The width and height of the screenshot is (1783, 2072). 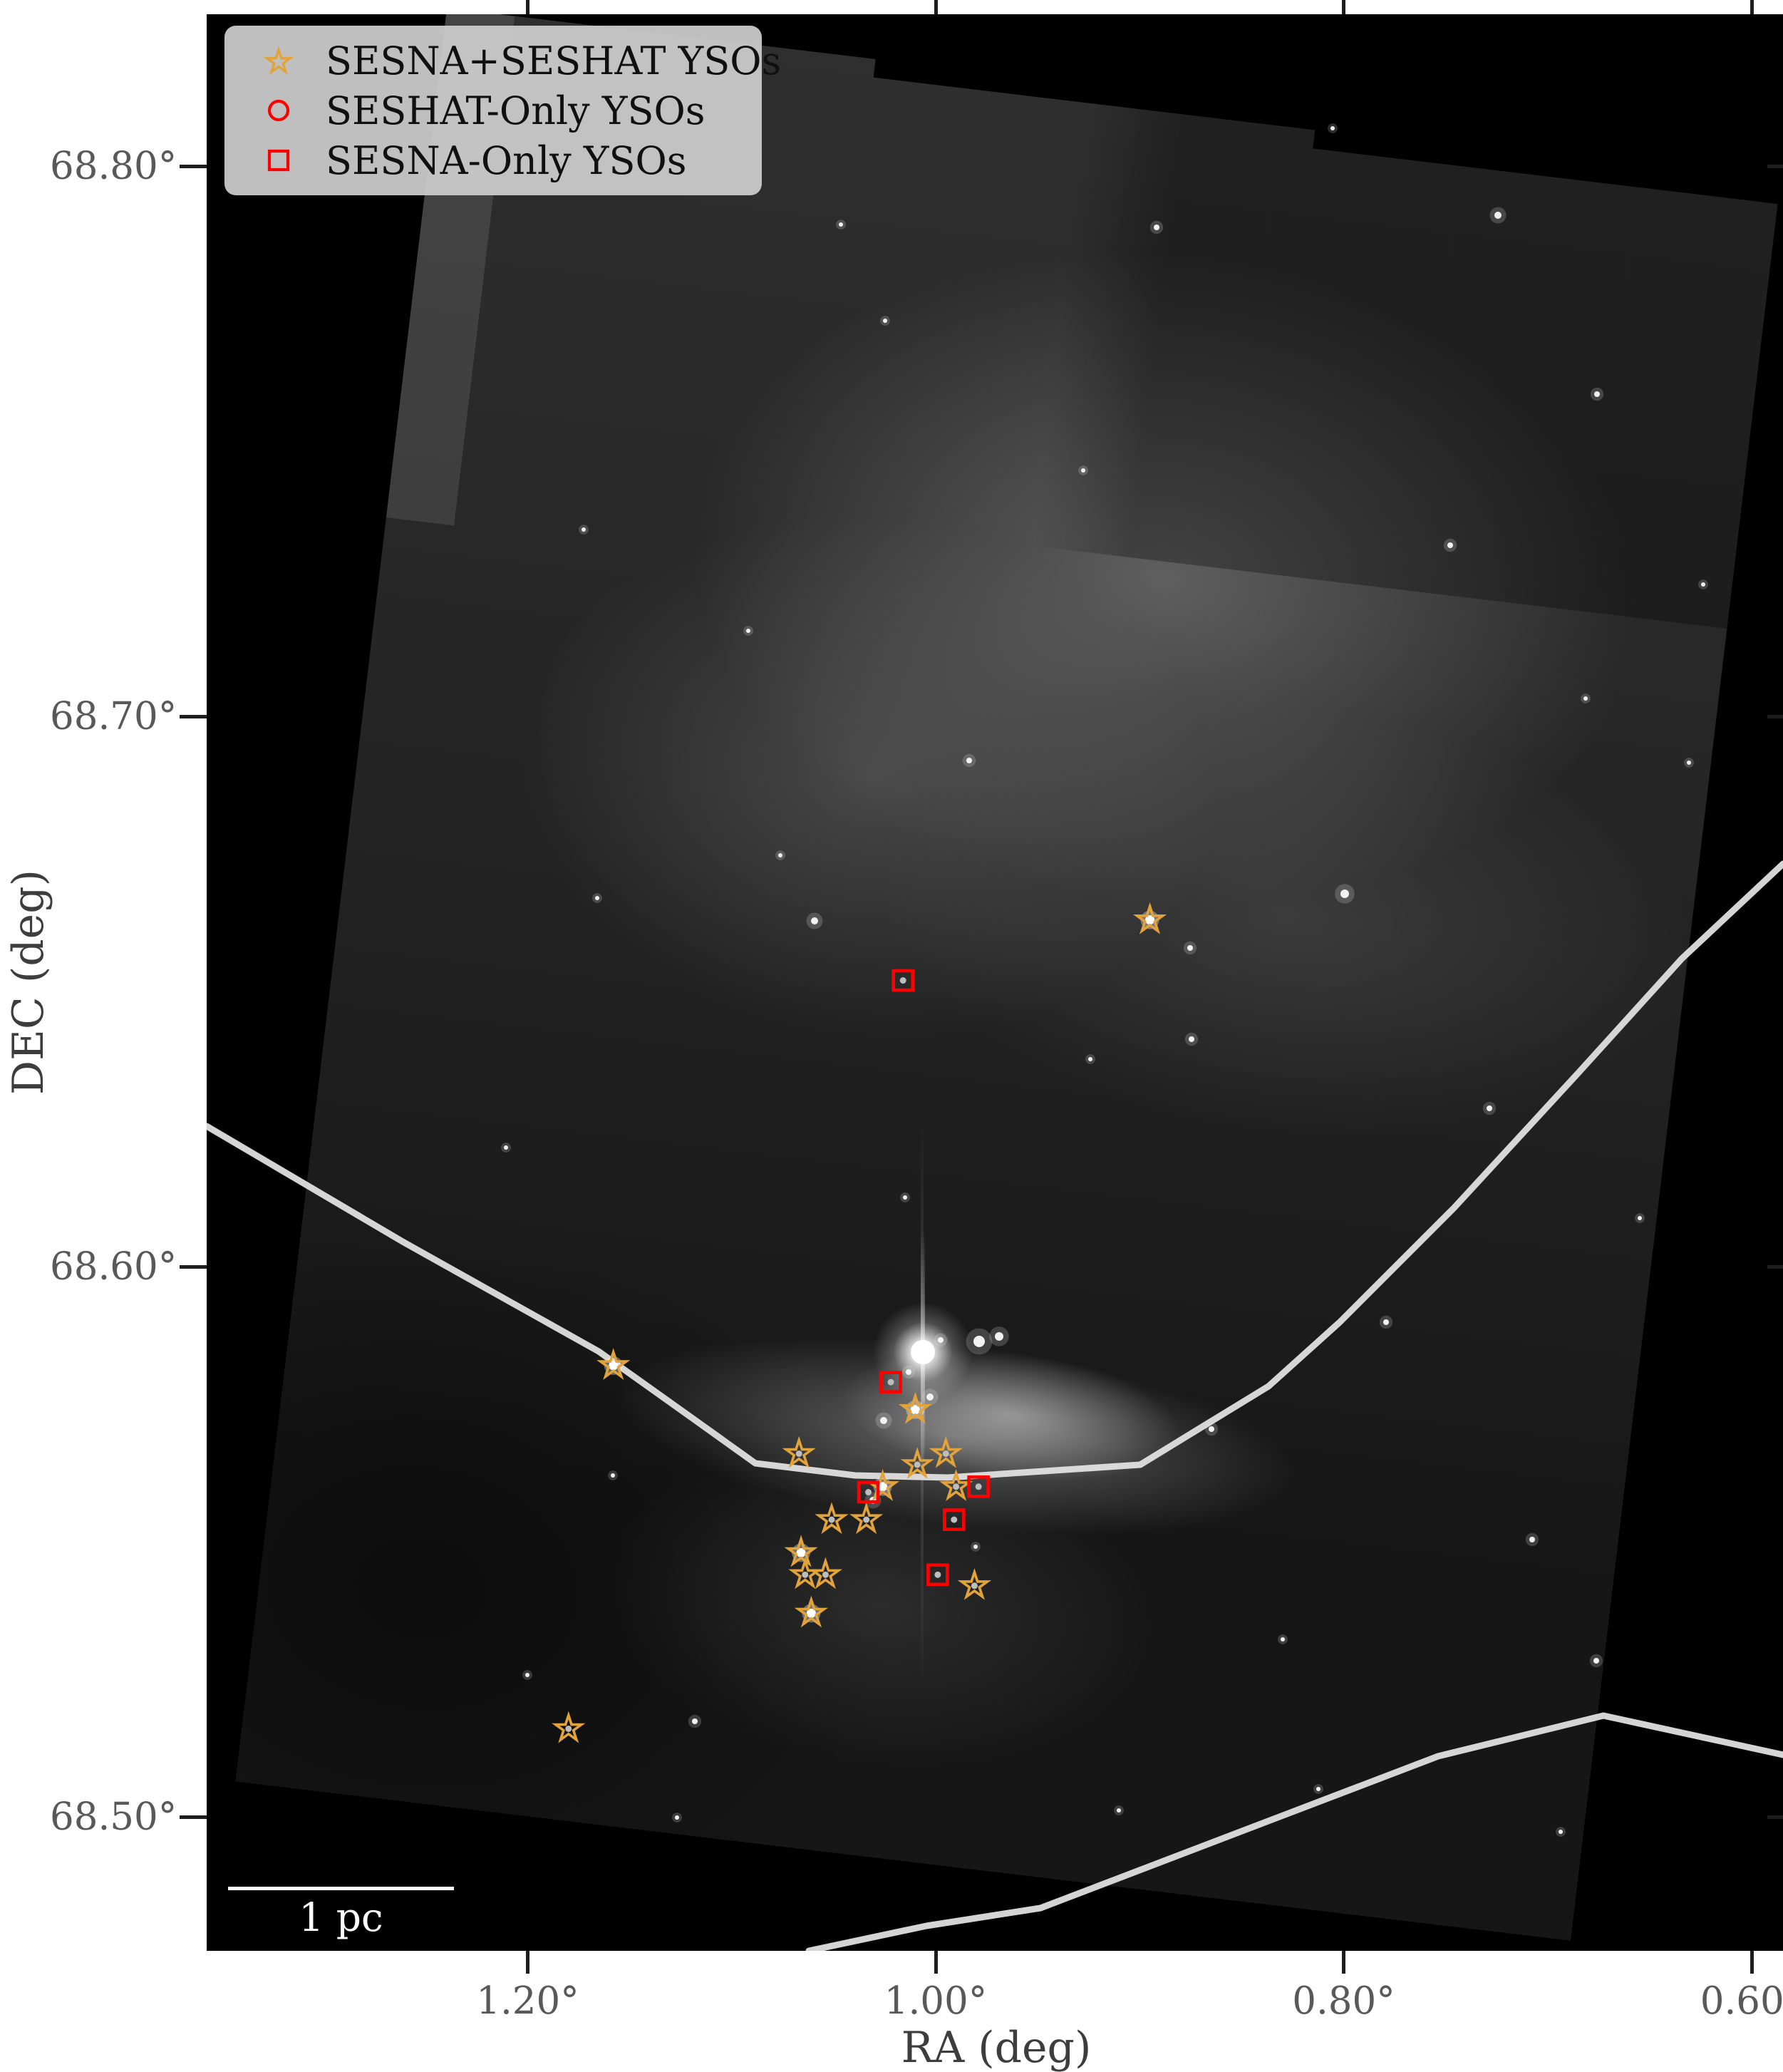 I want to click on legend-label: SESHAT-Only YSOs, so click(x=516, y=111).